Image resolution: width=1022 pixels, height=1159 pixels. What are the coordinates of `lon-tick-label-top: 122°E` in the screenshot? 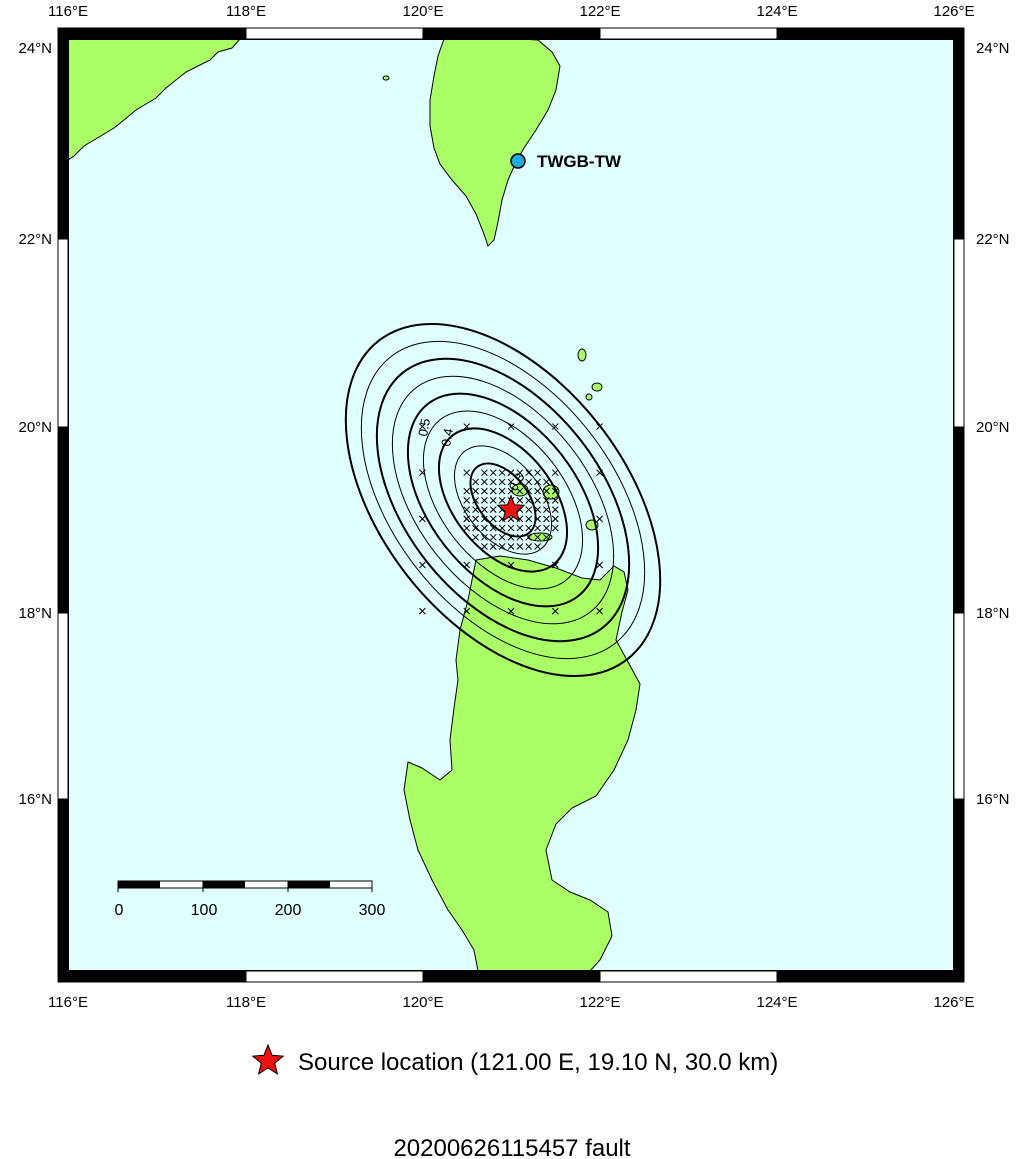 It's located at (599, 11).